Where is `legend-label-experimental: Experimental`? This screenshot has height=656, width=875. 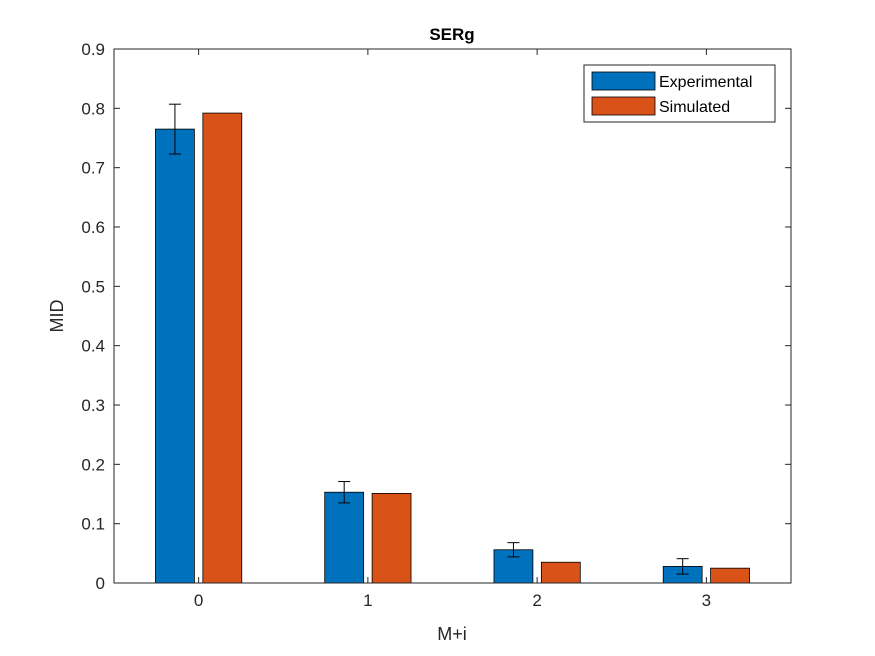
legend-label-experimental: Experimental is located at coordinates (705, 82).